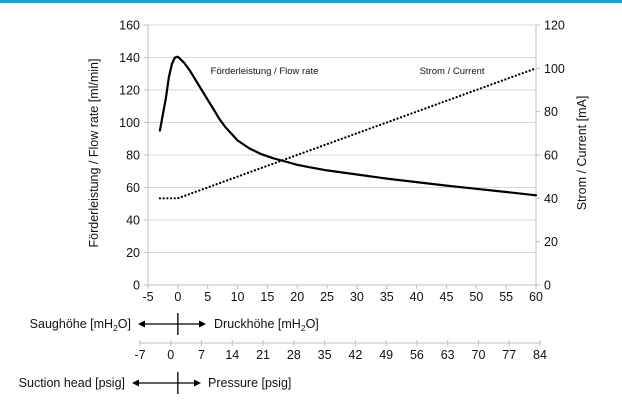  I want to click on pressure-head-mh2o-label: Druckhöhe [mH2O], so click(266, 325).